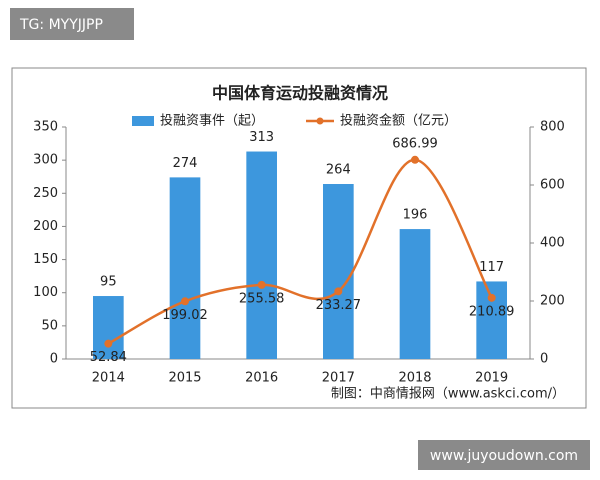  Describe the element at coordinates (45, 127) in the screenshot. I see `y-tick-label: 350` at that location.